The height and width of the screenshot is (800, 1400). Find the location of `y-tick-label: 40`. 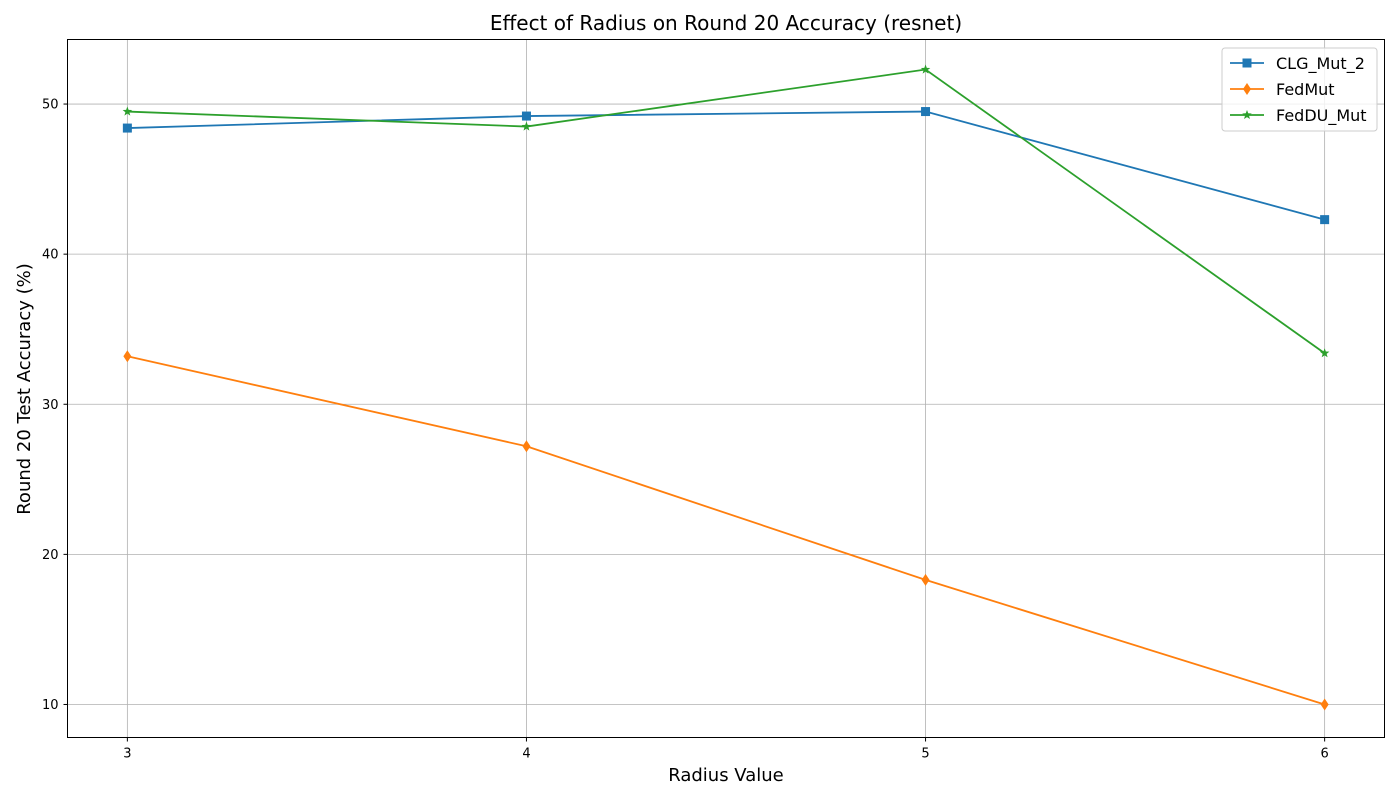

y-tick-label: 40 is located at coordinates (50, 255).